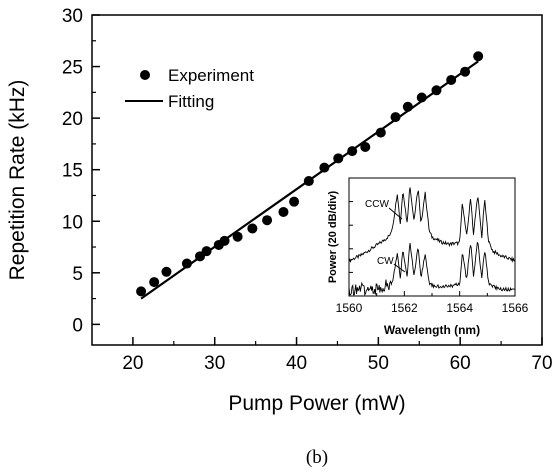  What do you see at coordinates (349, 308) in the screenshot?
I see `inset-x-tick-label: 1560` at bounding box center [349, 308].